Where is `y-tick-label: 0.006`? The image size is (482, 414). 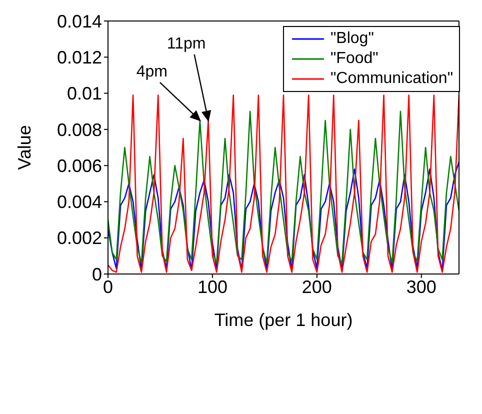 y-tick-label: 0.006 is located at coordinates (79, 166).